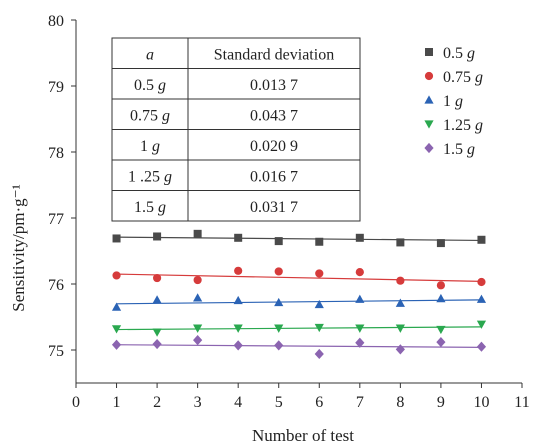 This screenshot has height=445, width=537. I want to click on table-cell-a-value: 1.5, so click(144, 207).